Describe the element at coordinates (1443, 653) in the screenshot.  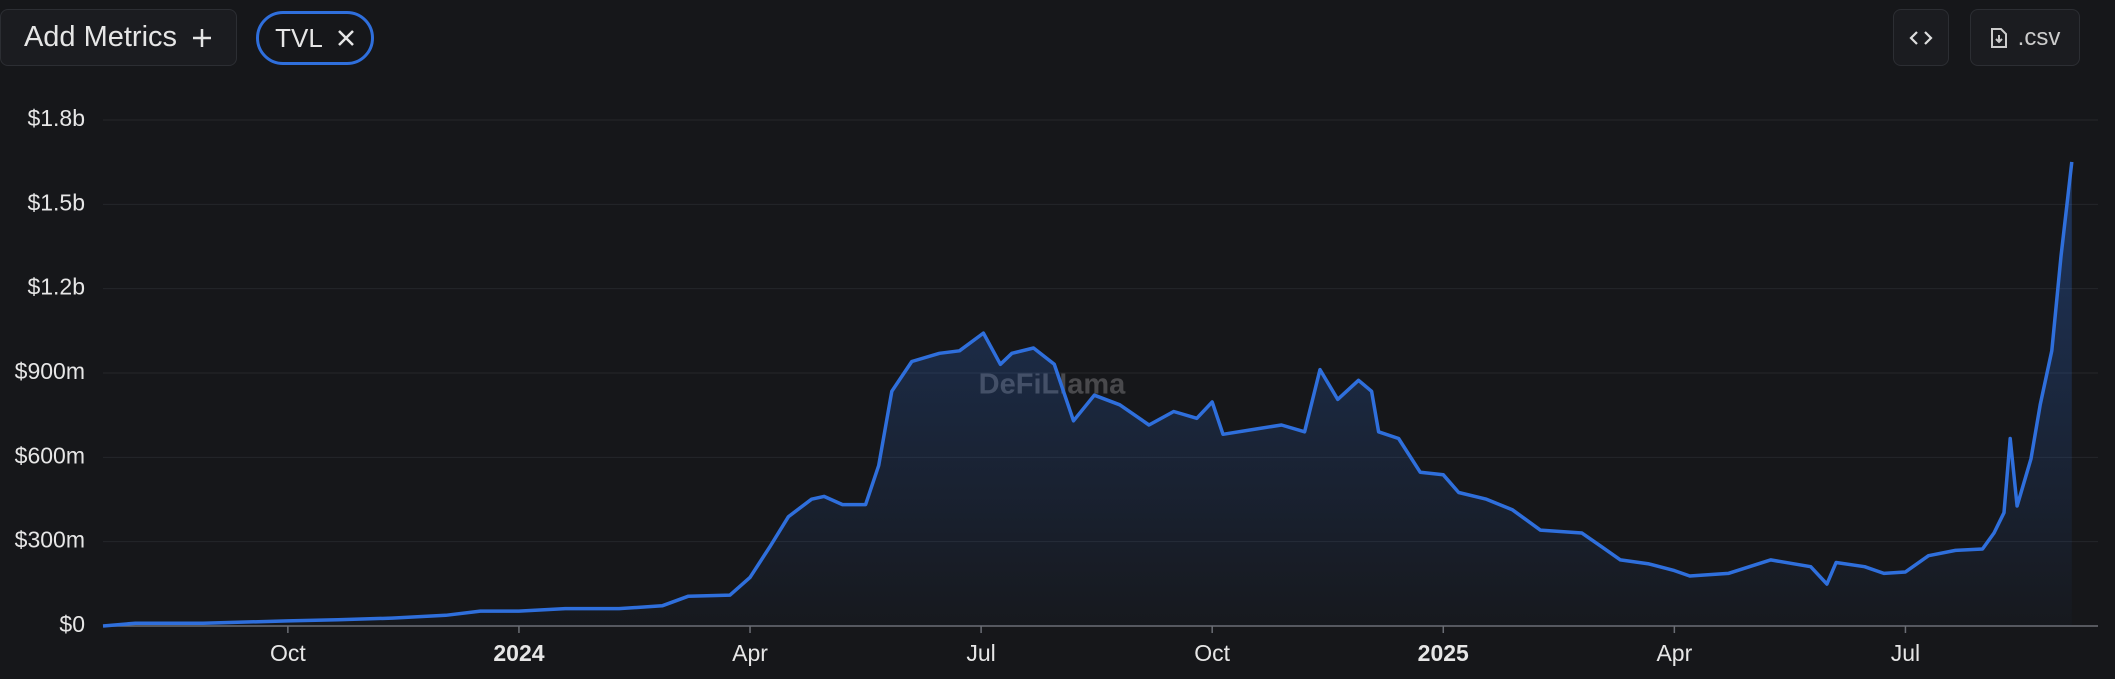
I see `x-tick-label: 2025` at that location.